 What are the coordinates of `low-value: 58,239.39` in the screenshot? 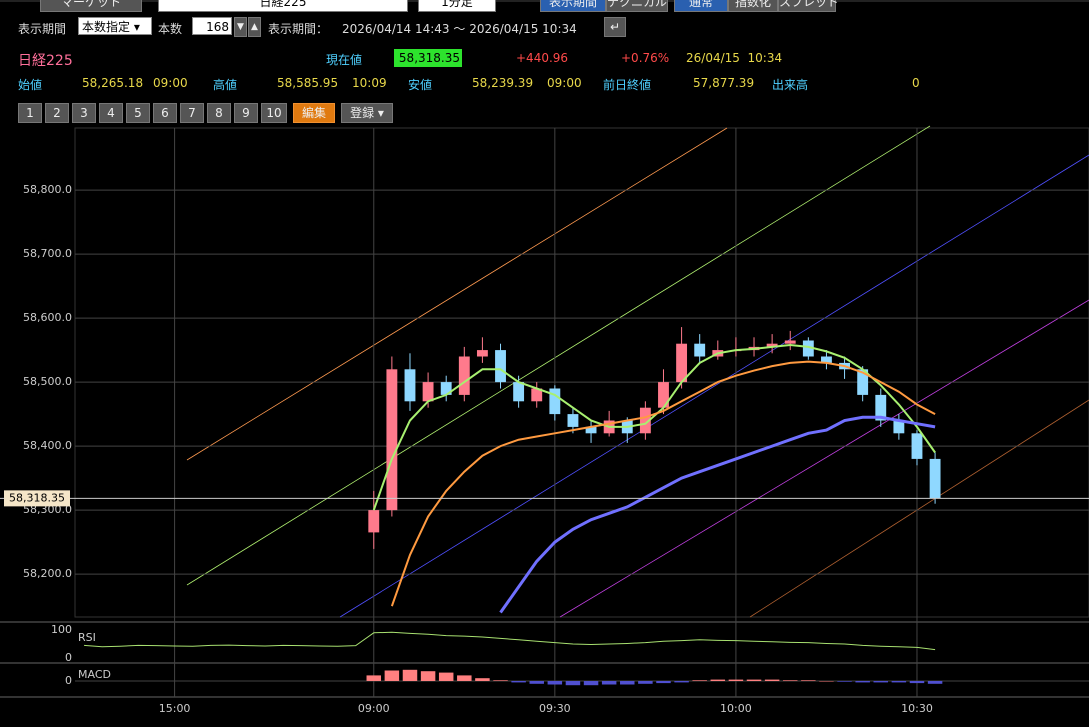 It's located at (503, 83).